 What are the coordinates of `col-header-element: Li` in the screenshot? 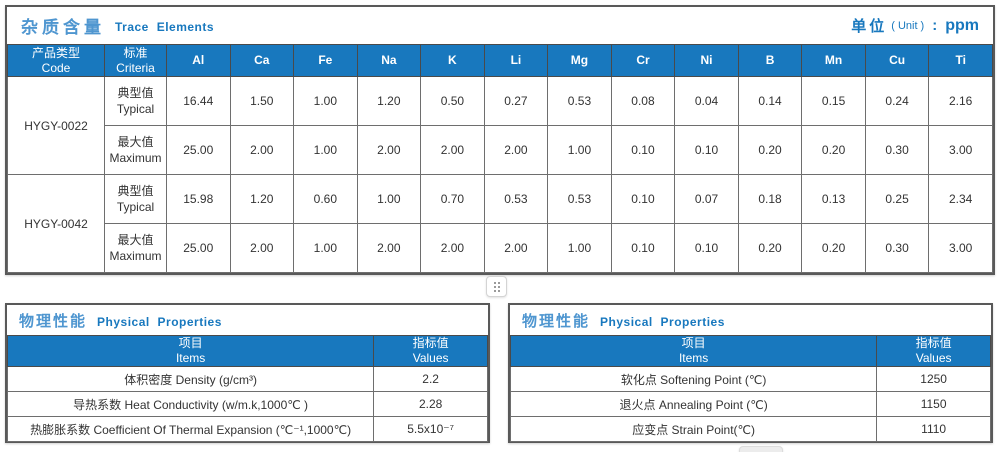 It's located at (516, 60).